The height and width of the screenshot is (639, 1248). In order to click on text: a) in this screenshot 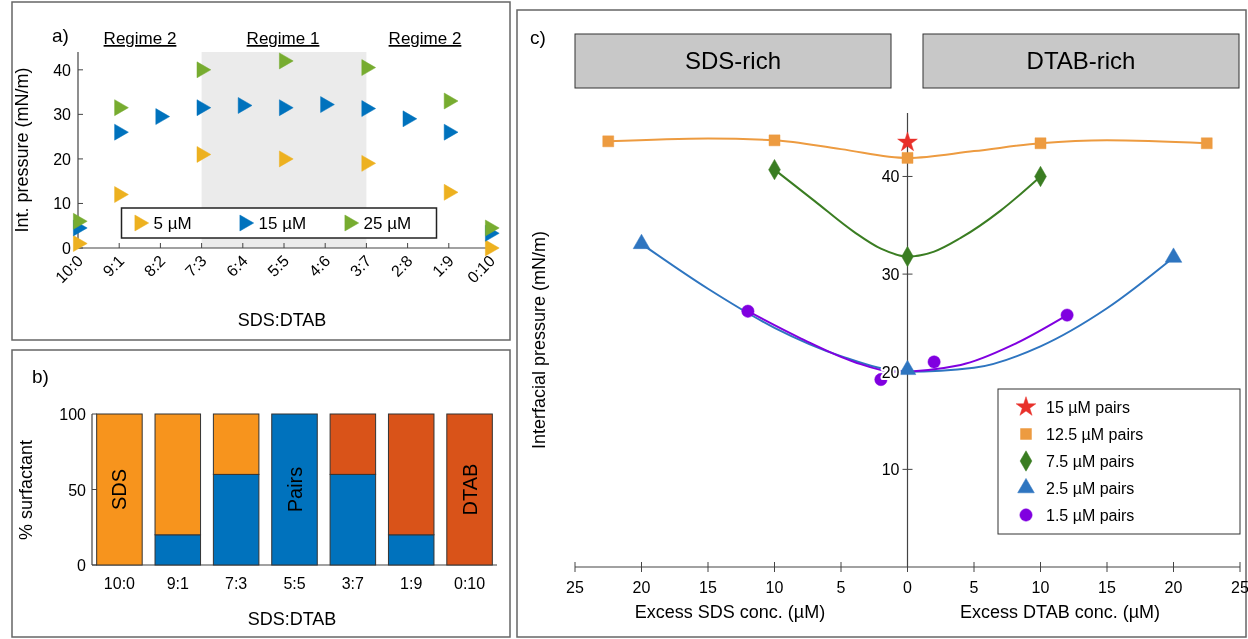, I will do `click(60, 35)`.